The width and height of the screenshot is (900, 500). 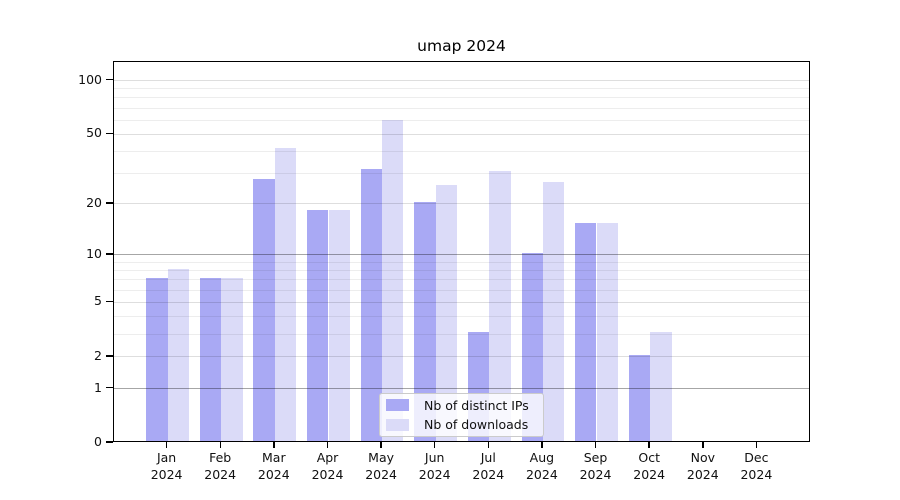 What do you see at coordinates (488, 445) in the screenshot?
I see `x-tick-mark-jul` at bounding box center [488, 445].